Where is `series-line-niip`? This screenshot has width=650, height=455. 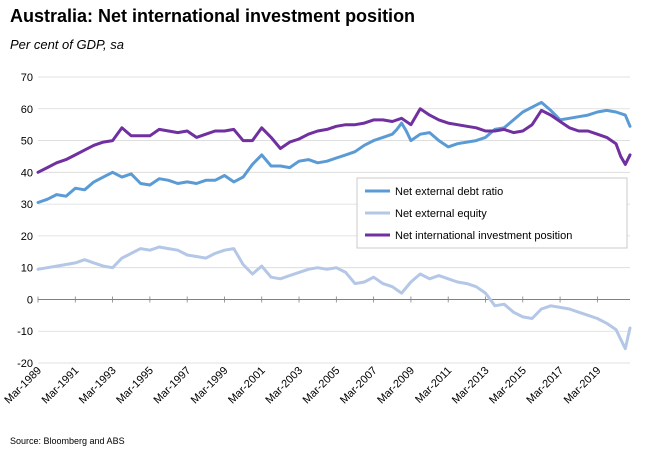
series-line-niip is located at coordinates (334, 140).